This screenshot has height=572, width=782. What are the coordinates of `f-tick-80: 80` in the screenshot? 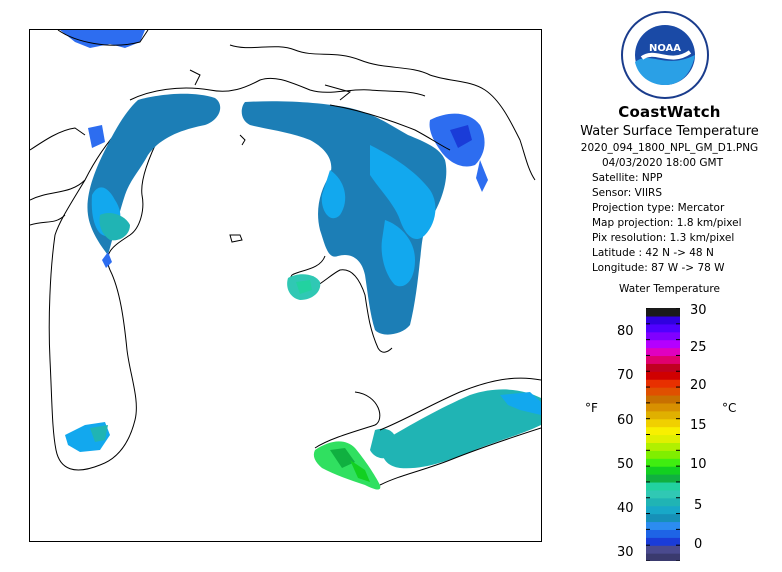 It's located at (625, 331).